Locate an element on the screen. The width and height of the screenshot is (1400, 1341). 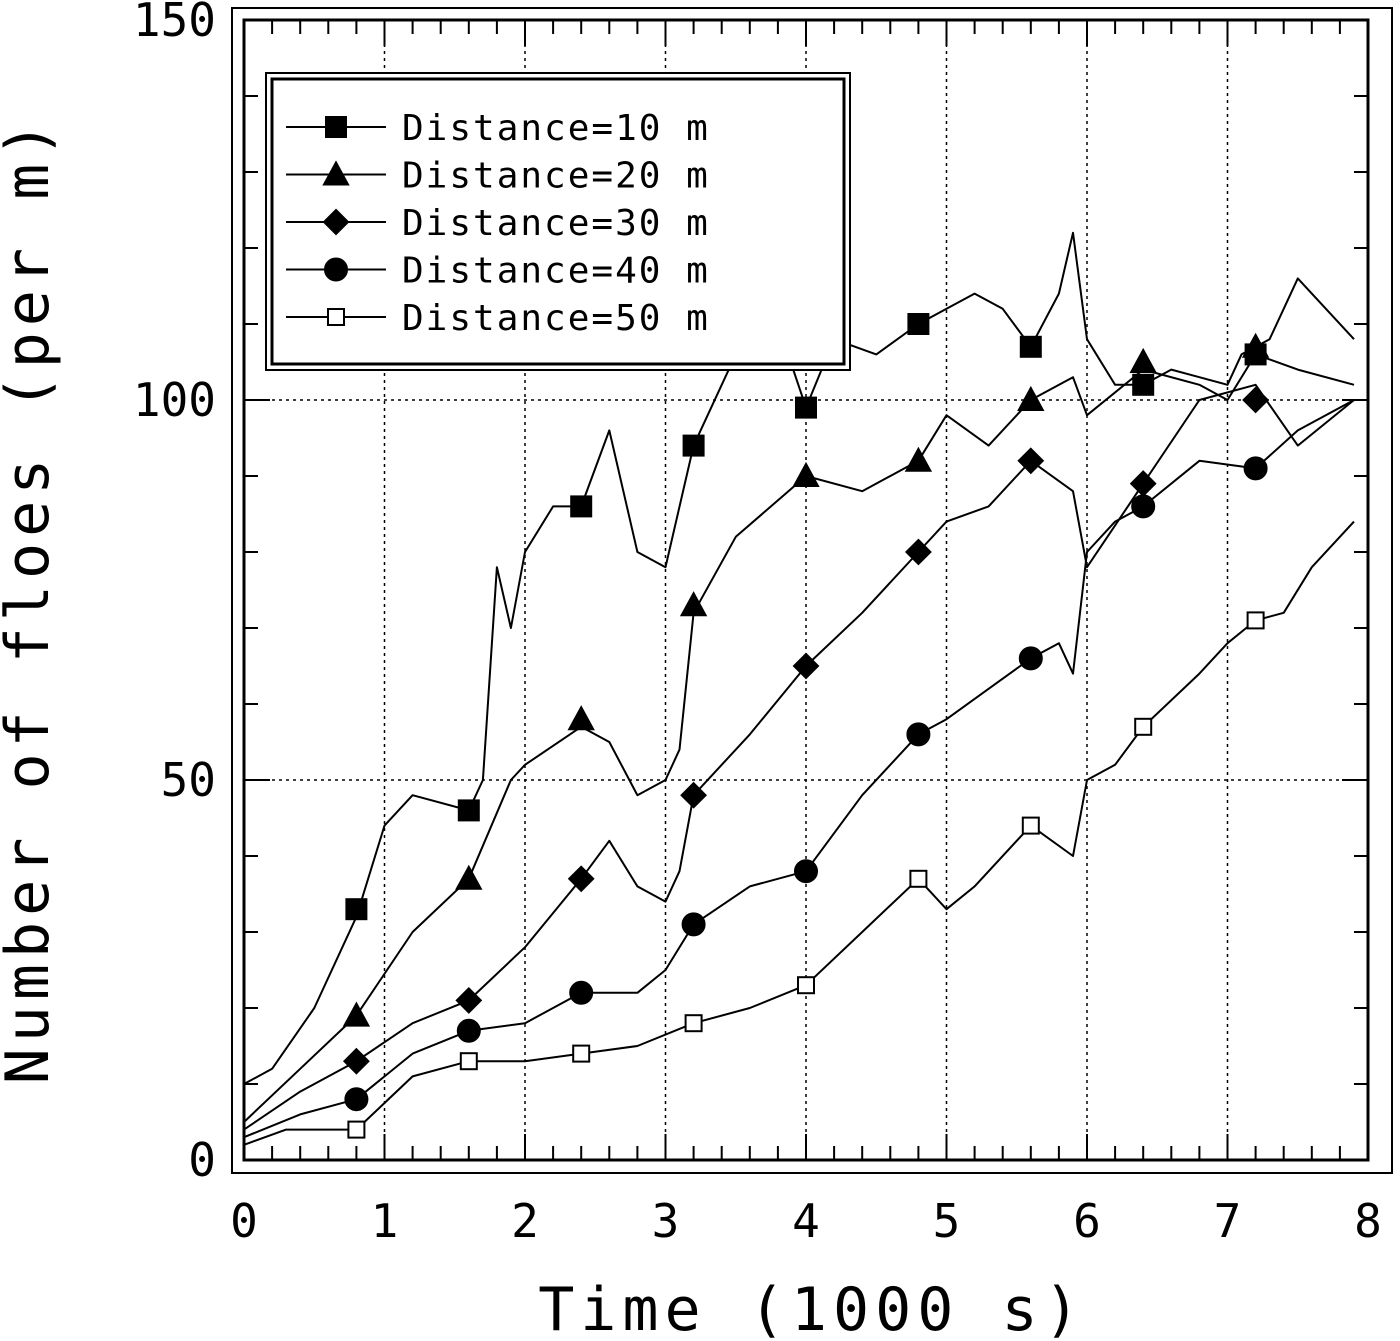
legend-label-3: Distance=30 m is located at coordinates (556, 223).